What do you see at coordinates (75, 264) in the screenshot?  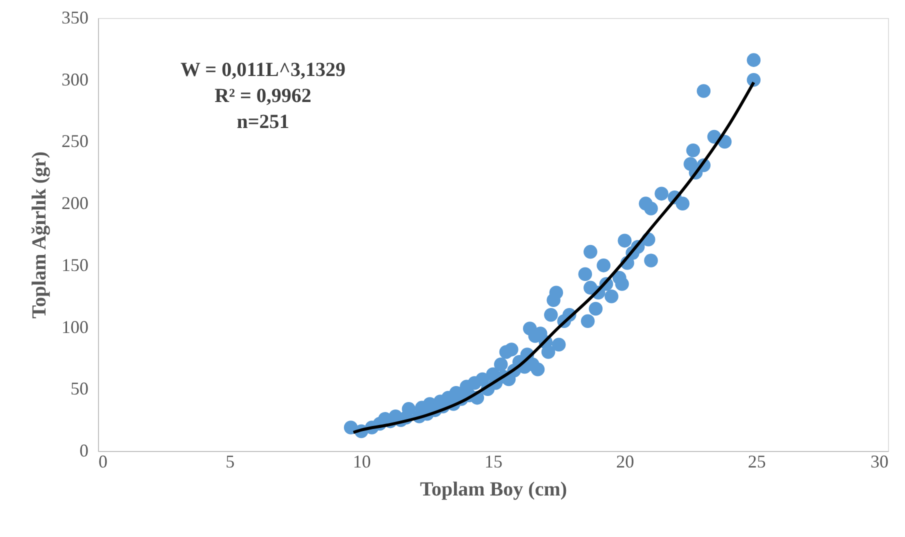 I see `y-tick-label: 150` at bounding box center [75, 264].